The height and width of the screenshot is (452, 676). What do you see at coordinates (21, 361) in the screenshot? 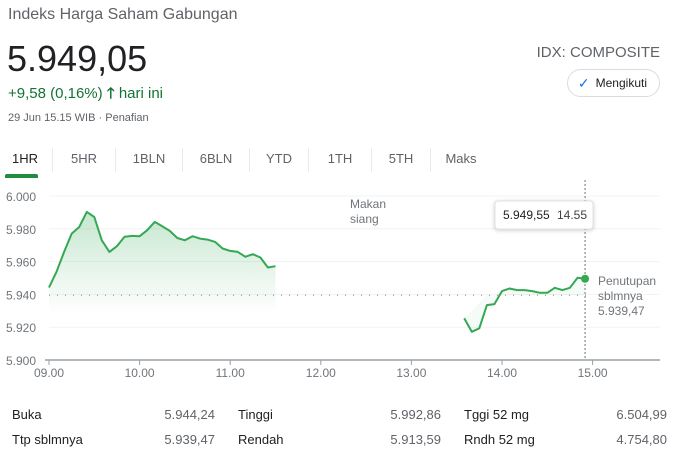
I see `y-tick-label: 5.900` at bounding box center [21, 361].